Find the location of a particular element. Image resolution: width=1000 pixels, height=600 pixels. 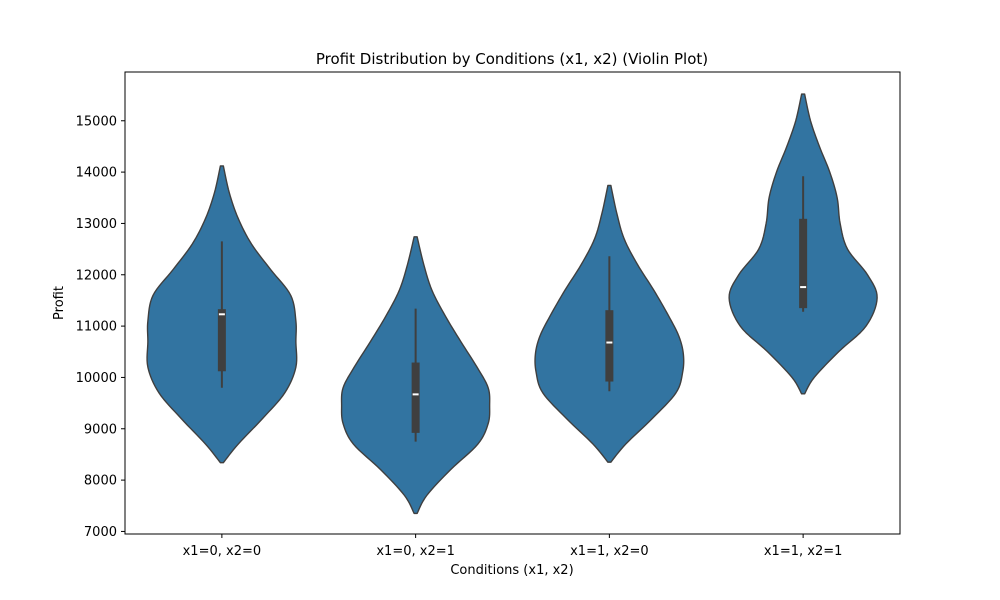

y-tick-label: 9000 is located at coordinates (100, 429).